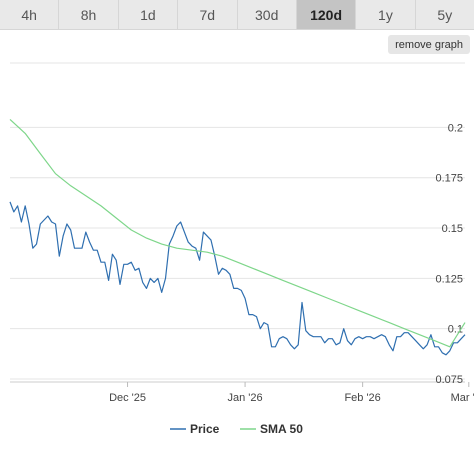 This screenshot has height=455, width=474. What do you see at coordinates (245, 398) in the screenshot?
I see `x-tick-label: Jan '26` at bounding box center [245, 398].